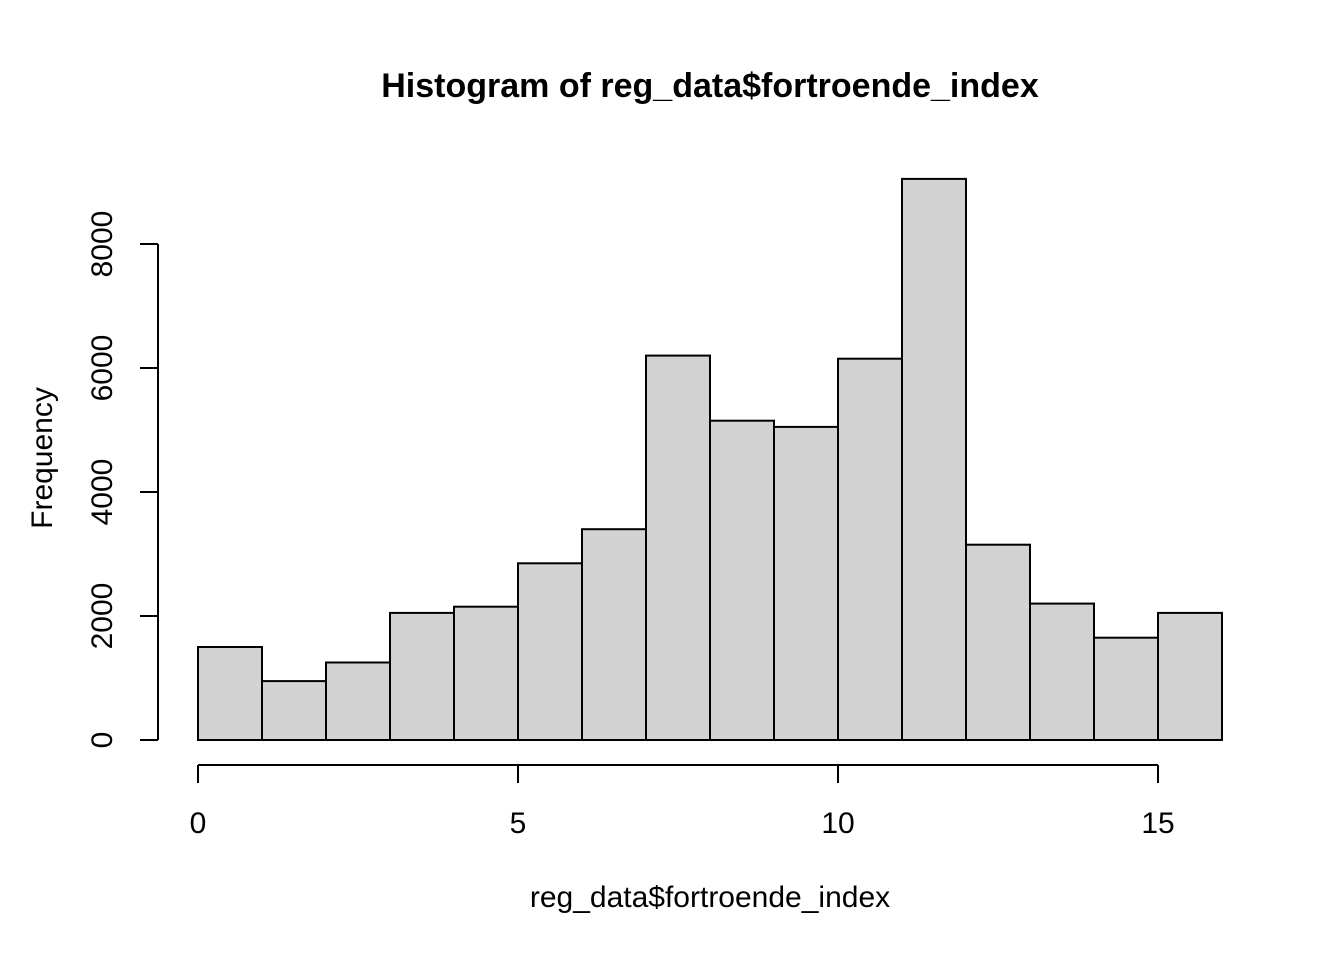  What do you see at coordinates (42, 458) in the screenshot?
I see `y-axis-label: Frequency` at bounding box center [42, 458].